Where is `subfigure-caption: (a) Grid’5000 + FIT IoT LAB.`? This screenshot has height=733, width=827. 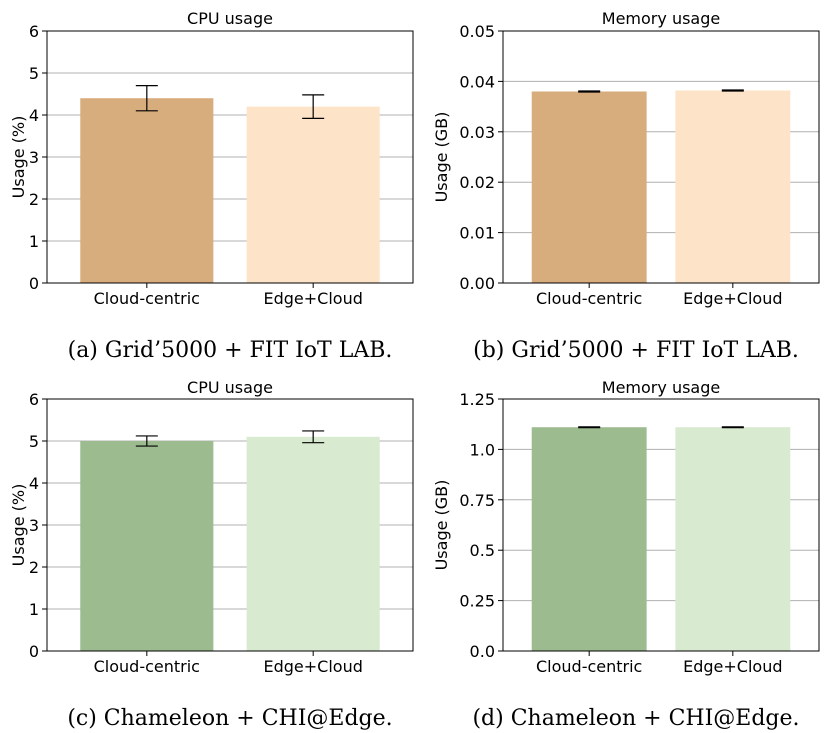 subfigure-caption: (a) Grid’5000 + FIT IoT LAB. is located at coordinates (230, 350).